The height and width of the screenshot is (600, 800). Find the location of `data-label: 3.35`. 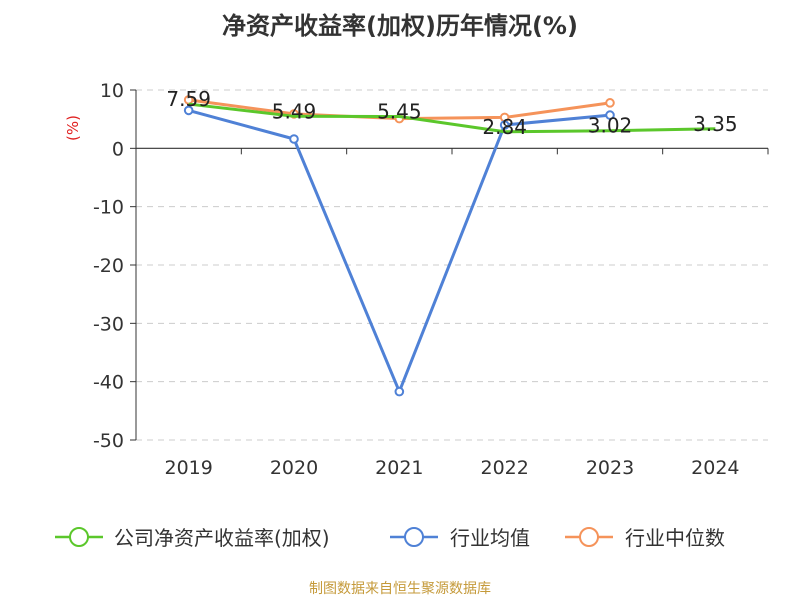

data-label: 3.35 is located at coordinates (715, 124).